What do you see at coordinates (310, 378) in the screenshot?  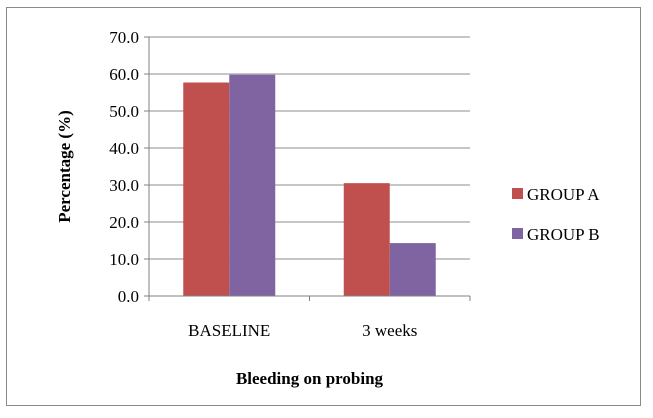 I see `x-axis-title: Bleeding on probing` at bounding box center [310, 378].